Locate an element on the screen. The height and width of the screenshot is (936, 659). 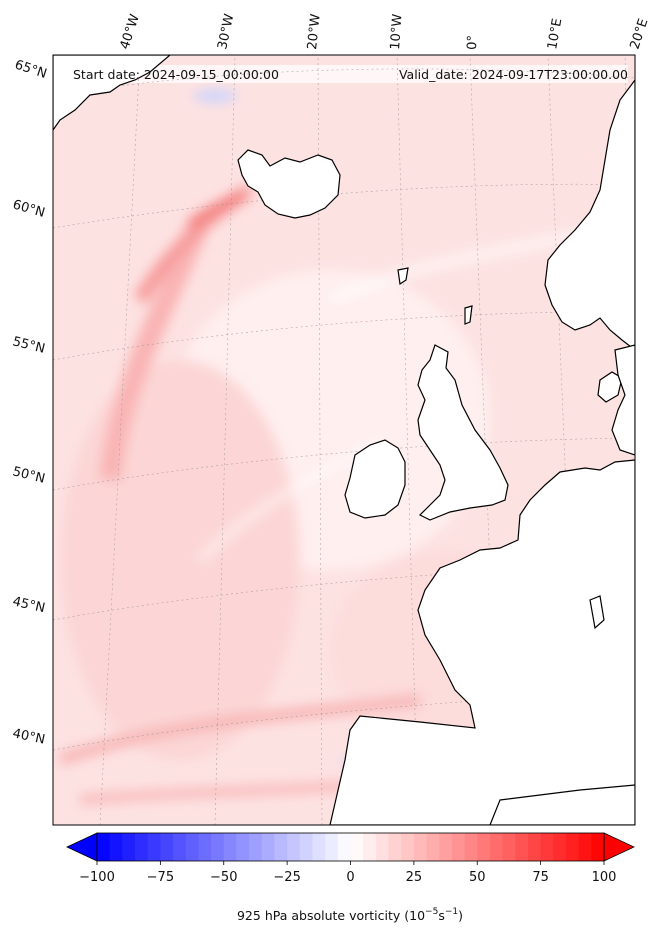
lat-label: 50°N is located at coordinates (28, 475).